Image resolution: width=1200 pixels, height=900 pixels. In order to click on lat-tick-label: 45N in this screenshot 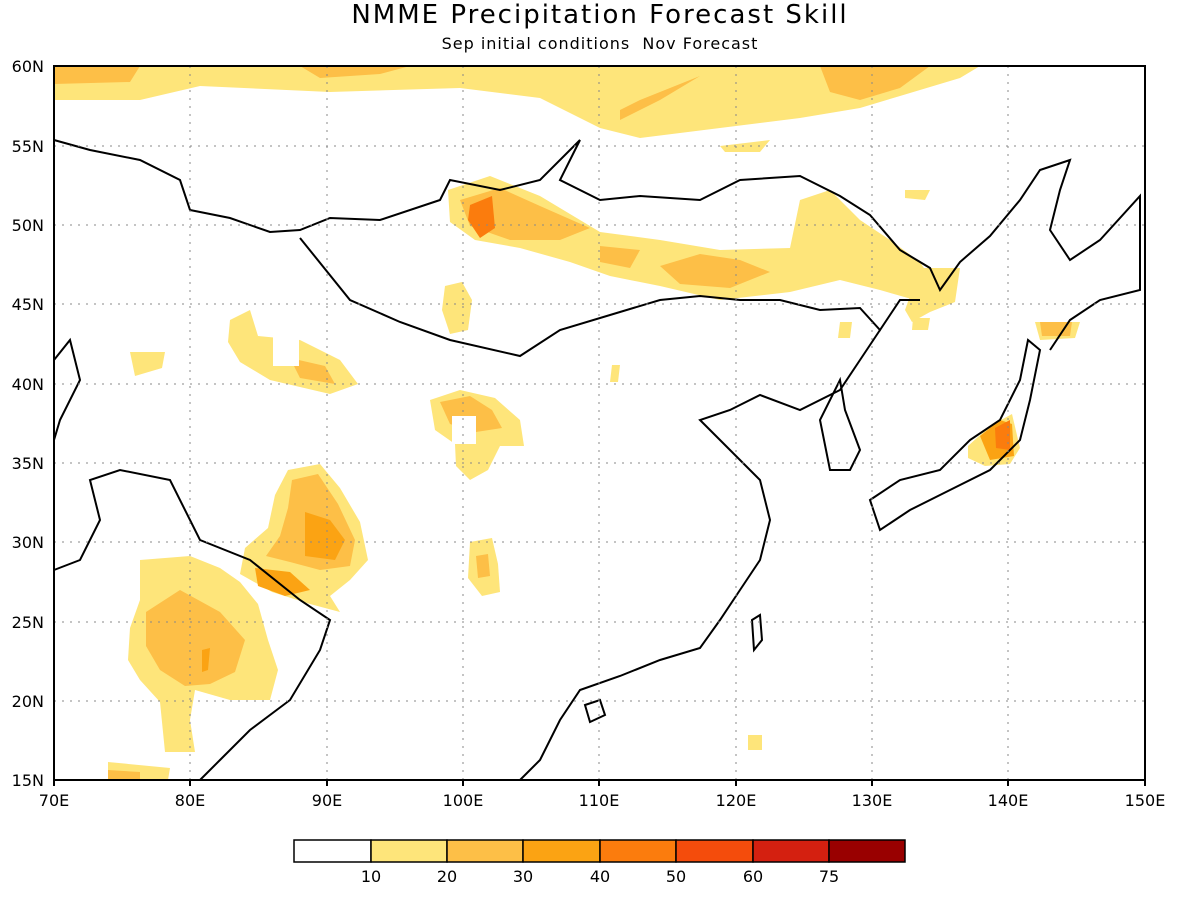, I will do `click(28, 304)`.